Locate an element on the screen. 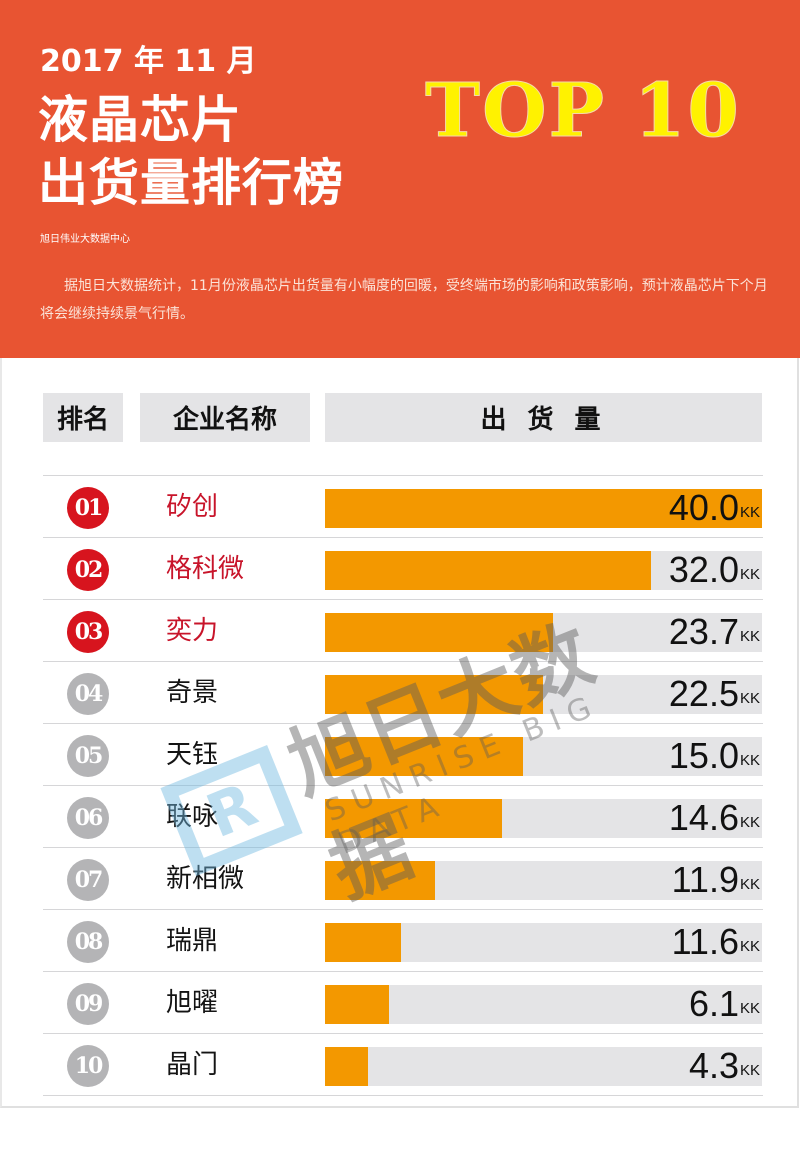 The image size is (800, 1160). bar-value: 22.5 KK is located at coordinates (714, 693).